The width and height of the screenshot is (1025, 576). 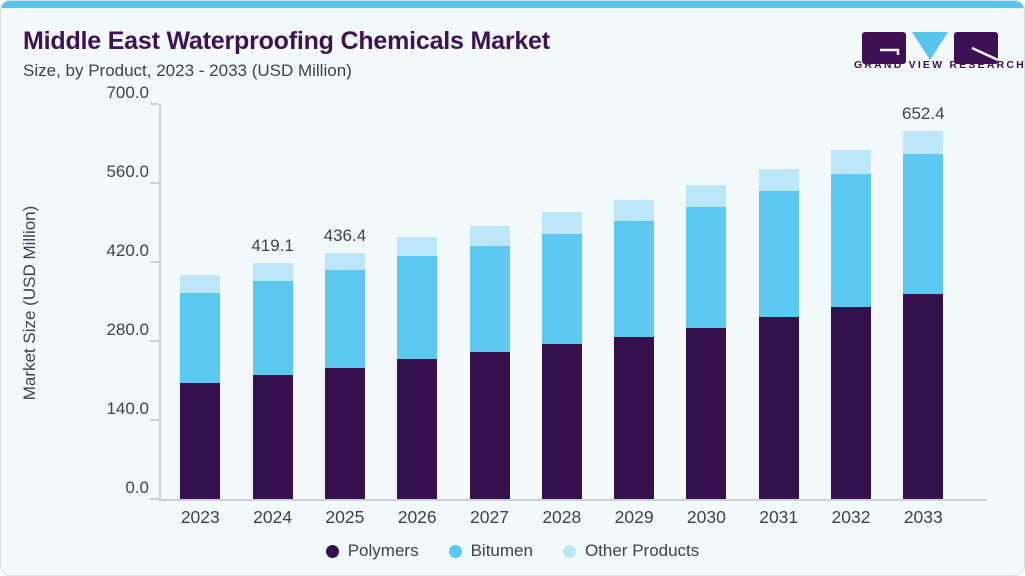 What do you see at coordinates (779, 517) in the screenshot?
I see `x-axis-tick-label: 2031` at bounding box center [779, 517].